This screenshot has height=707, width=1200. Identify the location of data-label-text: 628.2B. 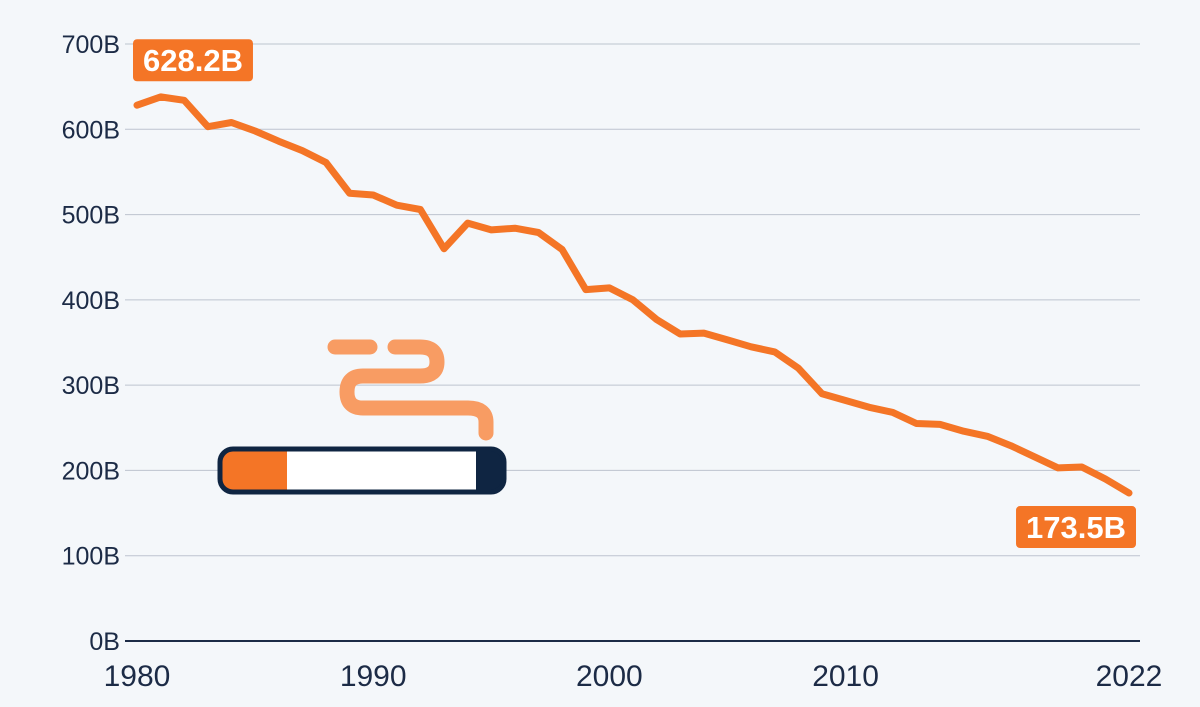
(193, 60).